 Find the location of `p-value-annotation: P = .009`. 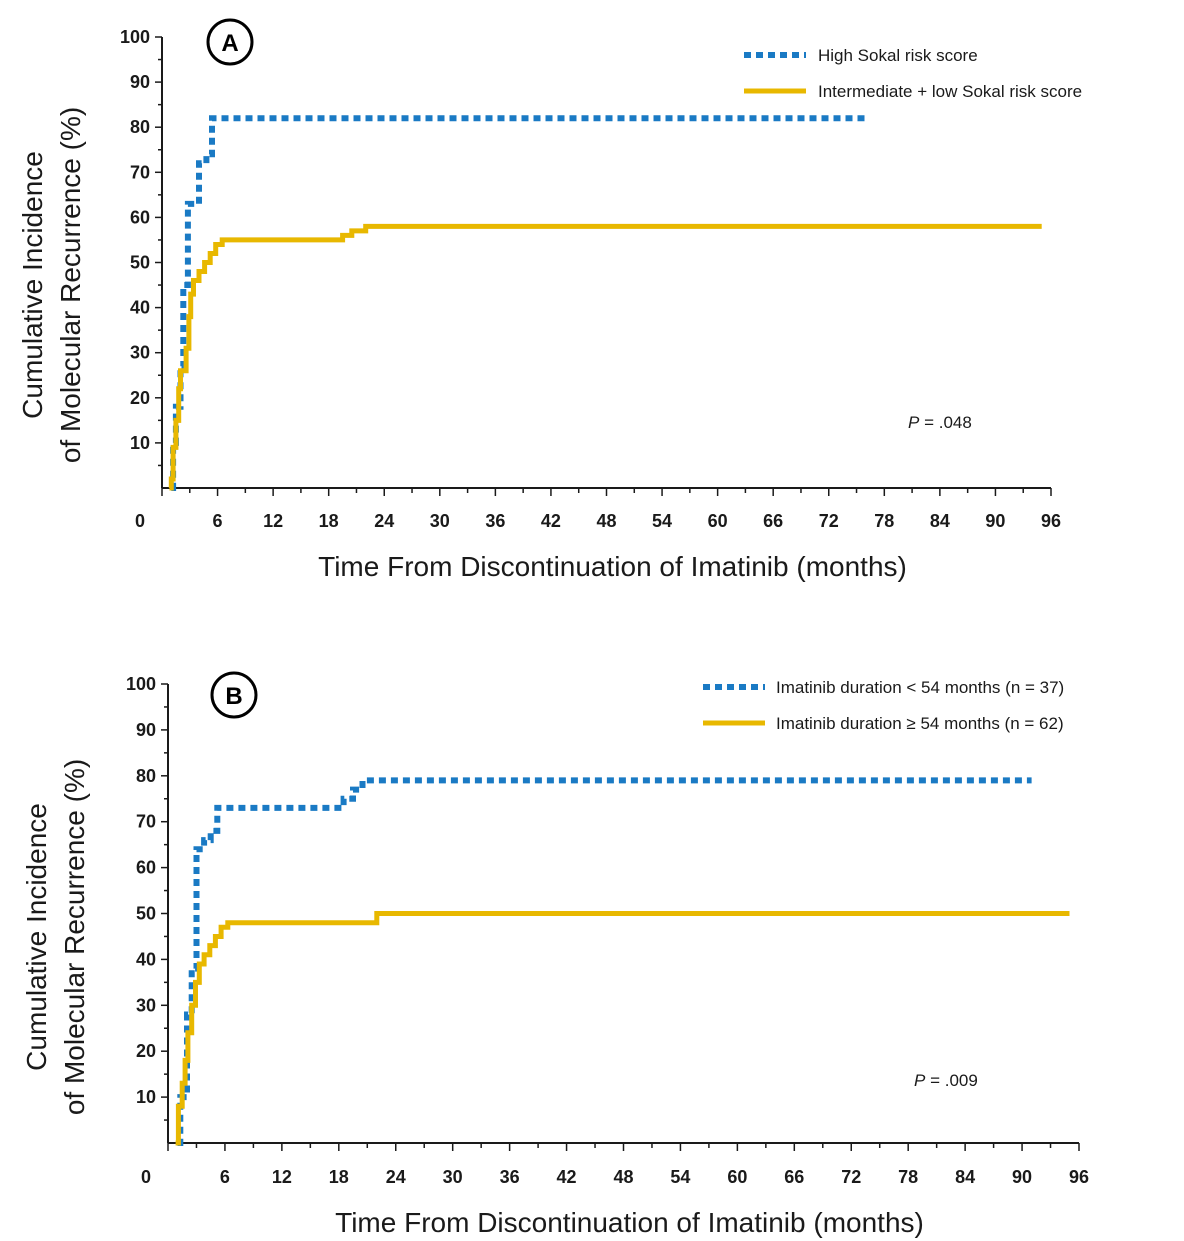

p-value-annotation: P = .009 is located at coordinates (946, 1080).